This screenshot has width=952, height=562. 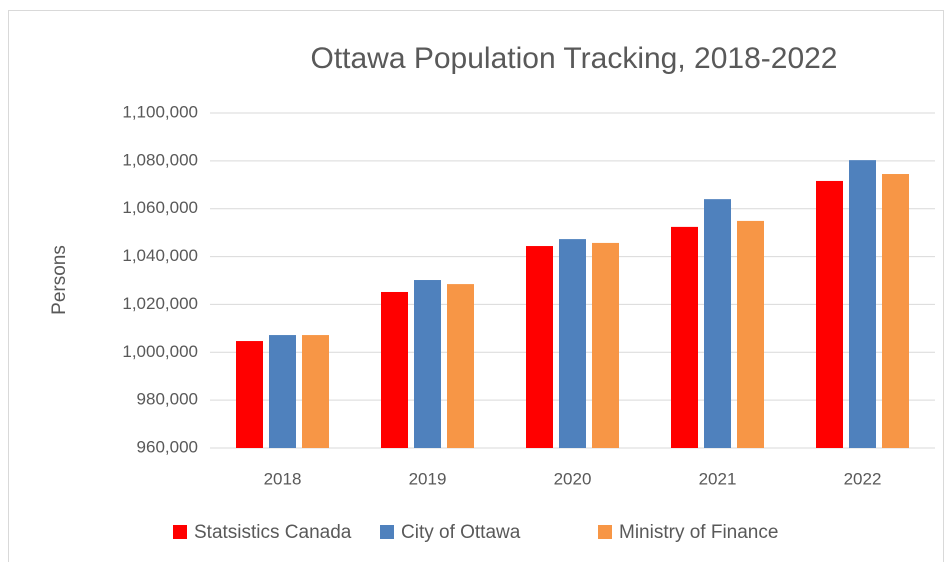 I want to click on y-tick-label: 1,020,000, so click(x=160, y=303).